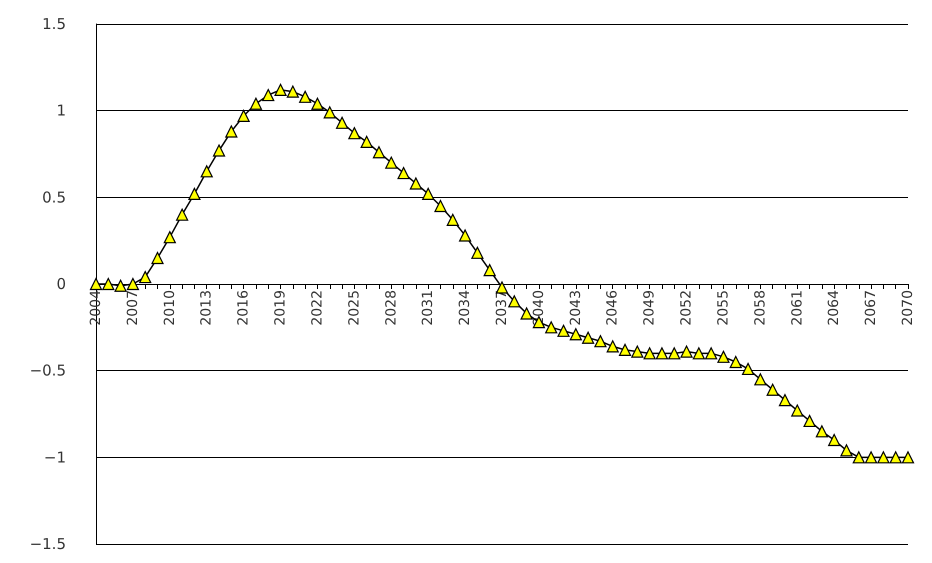 Image resolution: width=932 pixels, height=563 pixels. What do you see at coordinates (55, 457) in the screenshot?
I see `y-tick-label: −1` at bounding box center [55, 457].